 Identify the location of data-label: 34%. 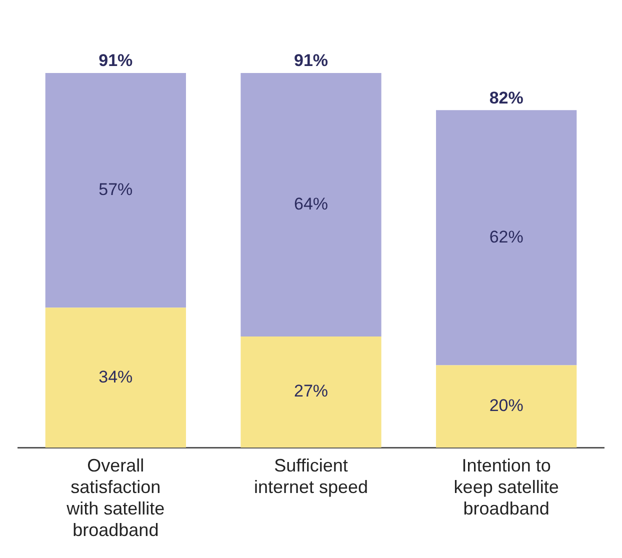
(115, 376).